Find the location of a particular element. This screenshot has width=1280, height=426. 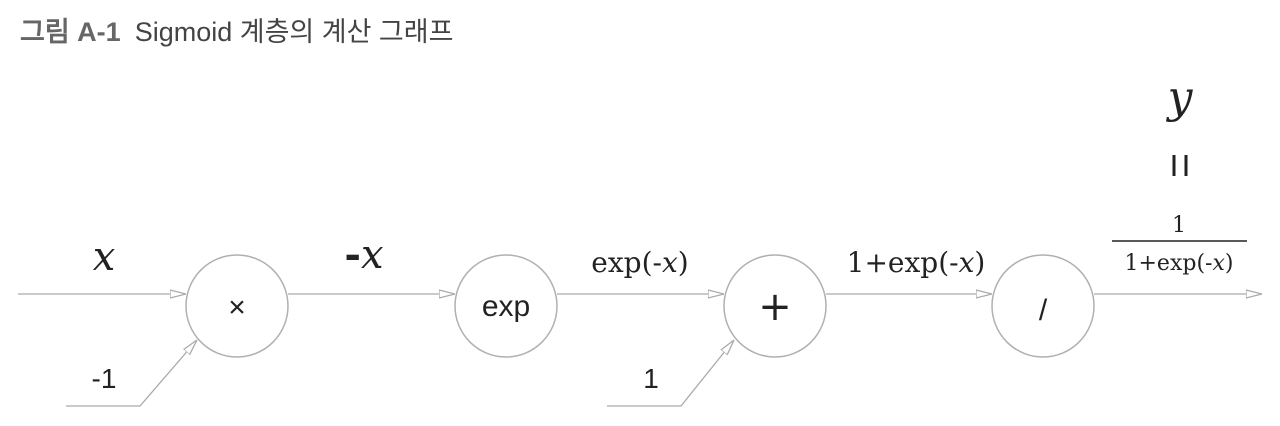

exp-node: exp is located at coordinates (506, 306).